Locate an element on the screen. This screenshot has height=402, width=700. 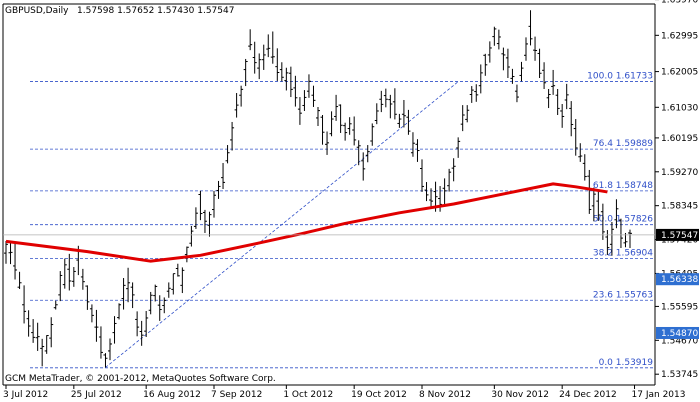
fib-level-label: 61.8 1.58748 is located at coordinates (623, 186).